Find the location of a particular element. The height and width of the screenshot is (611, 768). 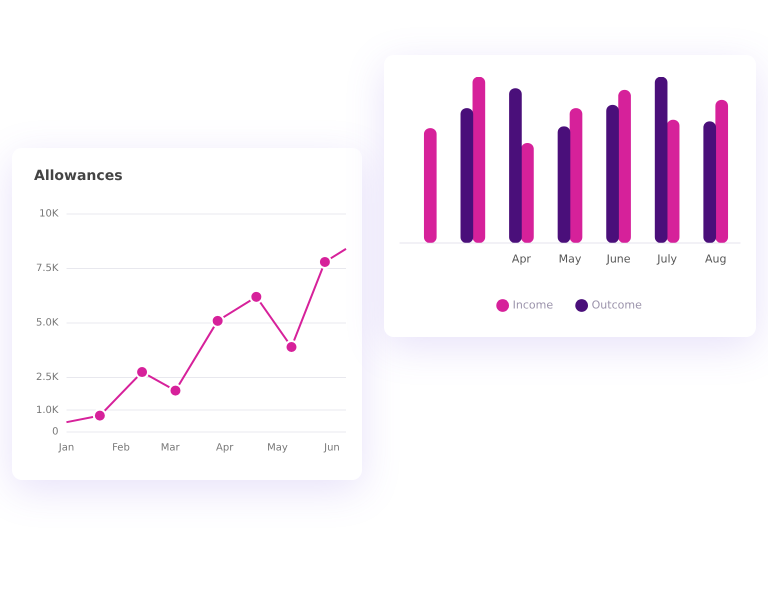

legend-label: Income is located at coordinates (533, 305).